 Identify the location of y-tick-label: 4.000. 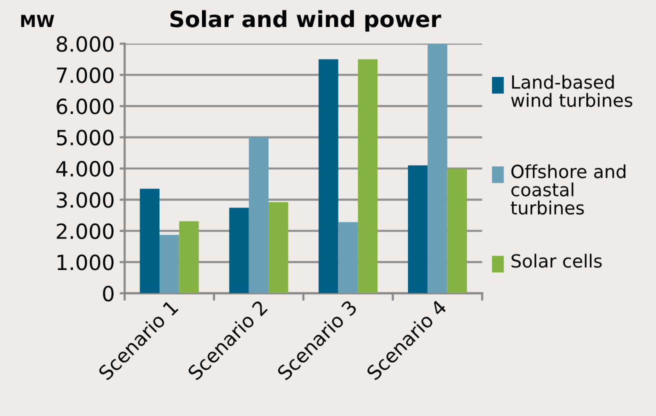
(85, 168).